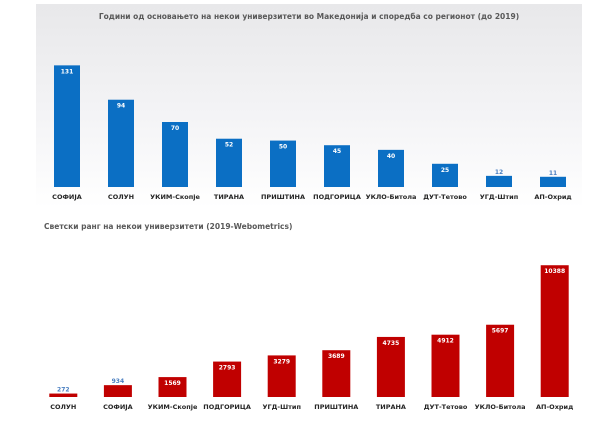 The height and width of the screenshot is (427, 615). I want to click on value-label: 11, so click(553, 173).